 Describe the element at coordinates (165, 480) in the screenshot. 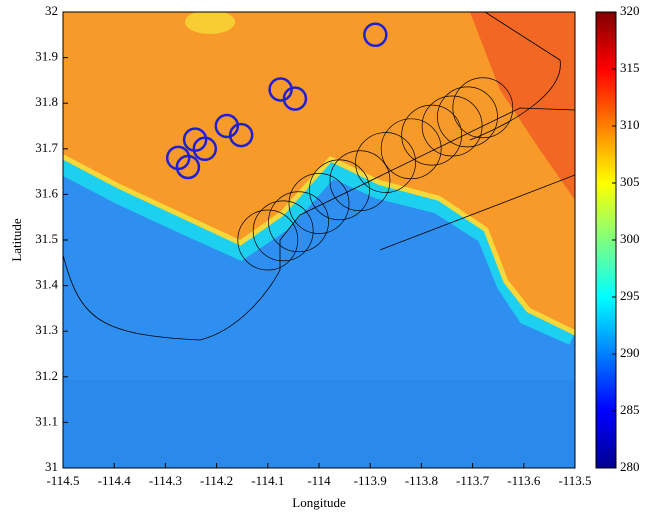

I see `x-tick-label: -114.3` at that location.